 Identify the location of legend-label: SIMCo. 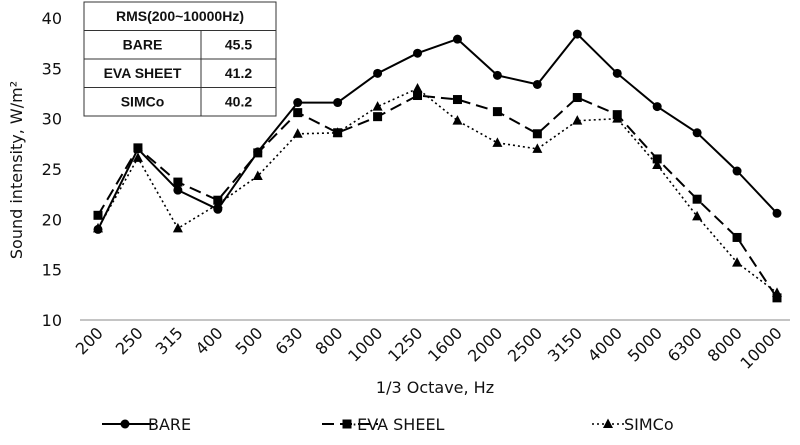
(649, 424).